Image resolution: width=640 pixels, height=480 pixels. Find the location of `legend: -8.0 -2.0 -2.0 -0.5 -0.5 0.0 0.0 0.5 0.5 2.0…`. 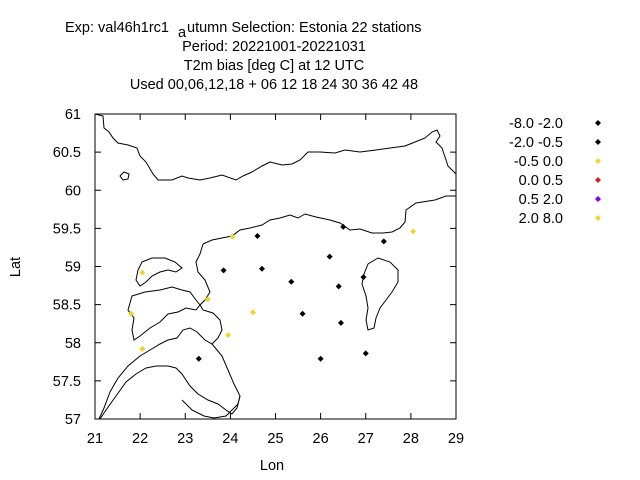

legend: -8.0 -2.0 -2.0 -0.5 -0.5 0.0 0.0 0.5 0.5 2.0… is located at coordinates (555, 171).